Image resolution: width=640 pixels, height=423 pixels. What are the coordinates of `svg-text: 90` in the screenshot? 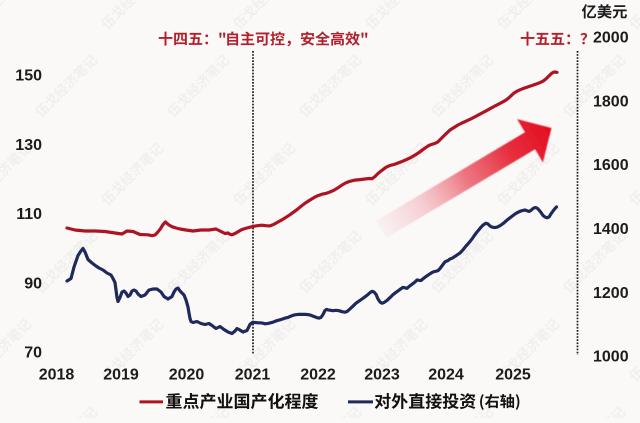 It's located at (33, 283).